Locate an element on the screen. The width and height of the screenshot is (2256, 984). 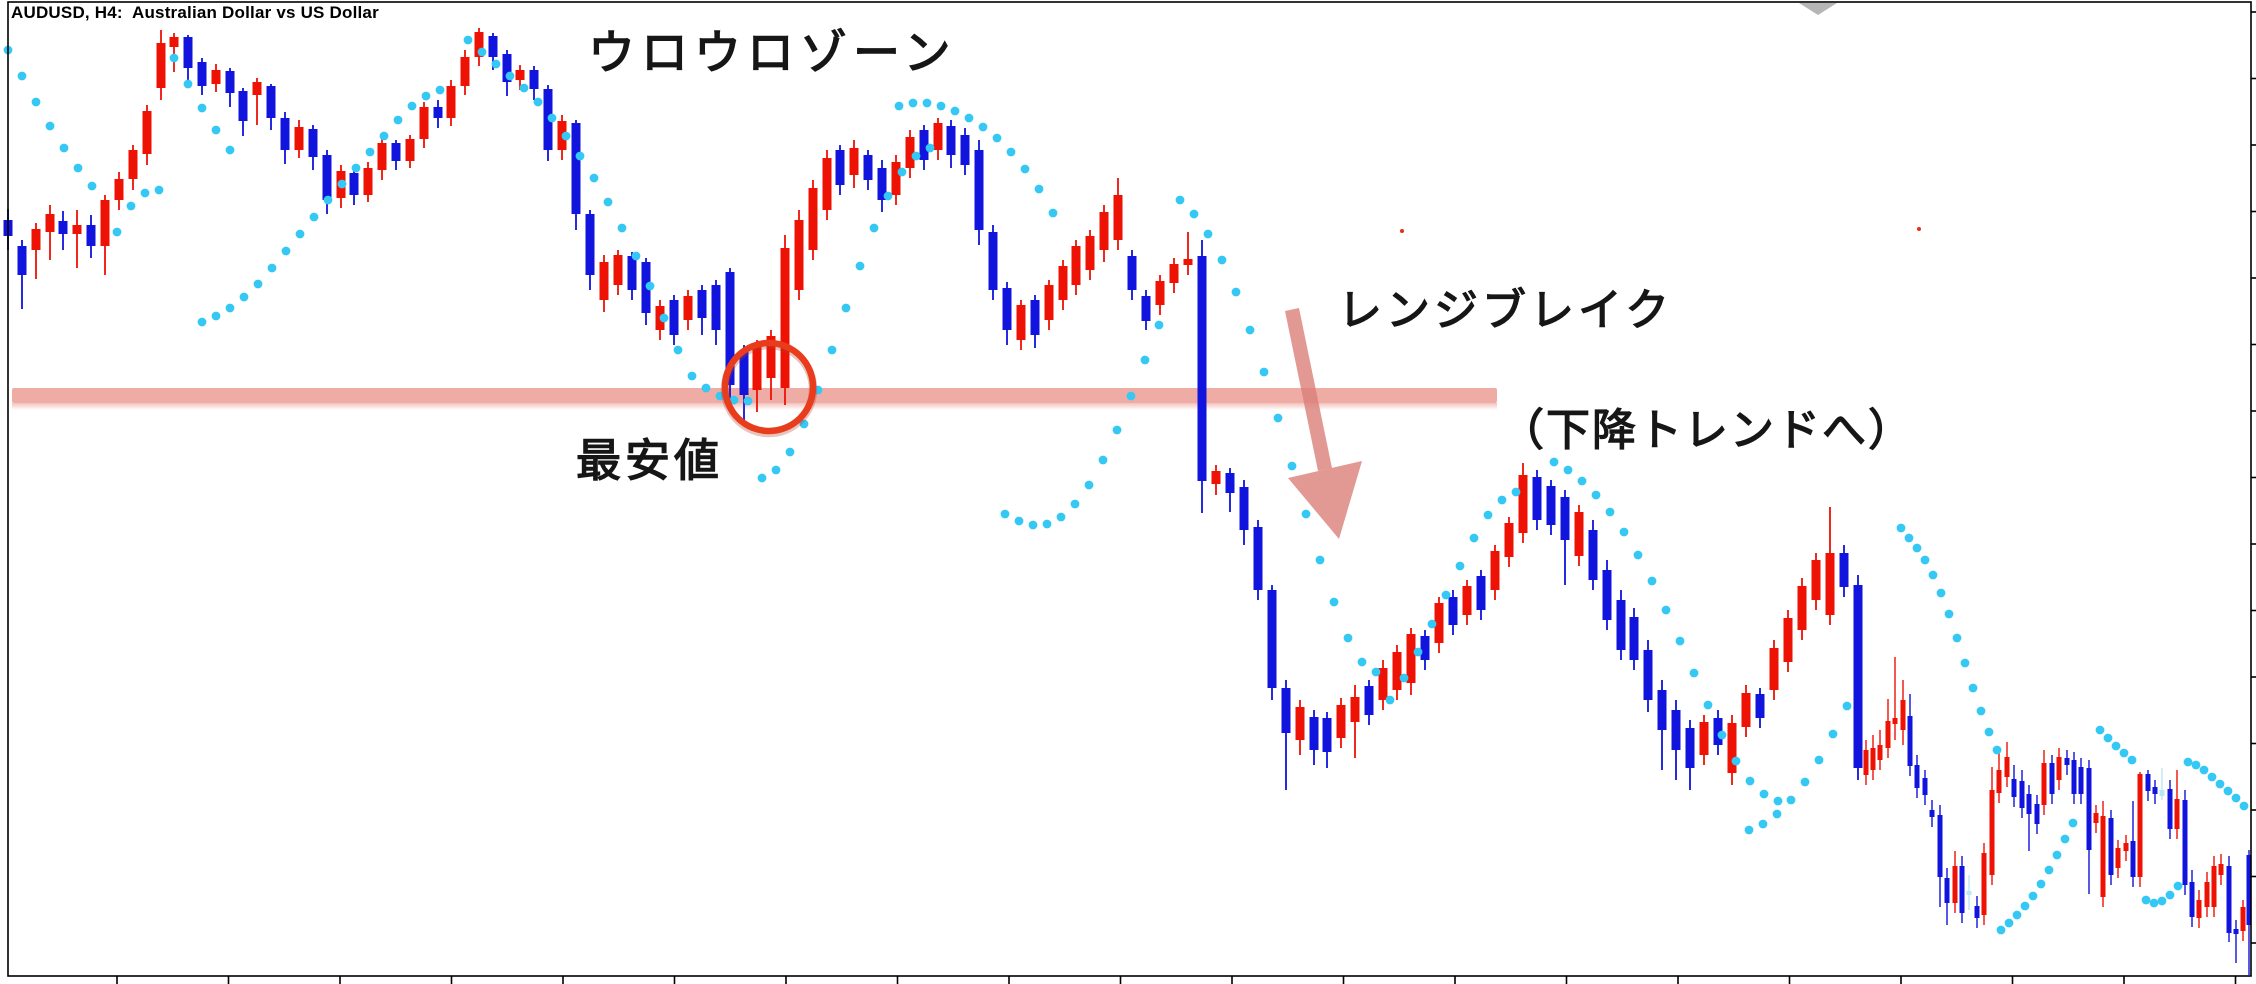
support-zone-band is located at coordinates (754, 395).